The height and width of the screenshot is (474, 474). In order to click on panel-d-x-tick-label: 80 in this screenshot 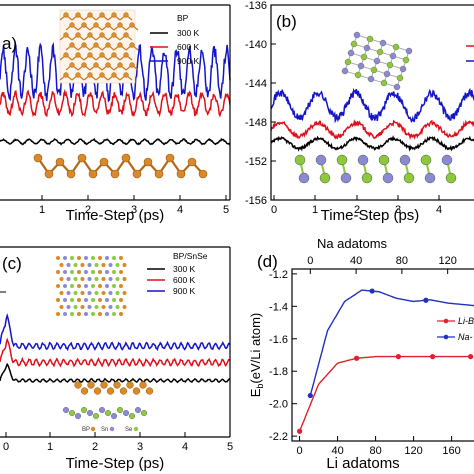, I will do `click(375, 451)`.